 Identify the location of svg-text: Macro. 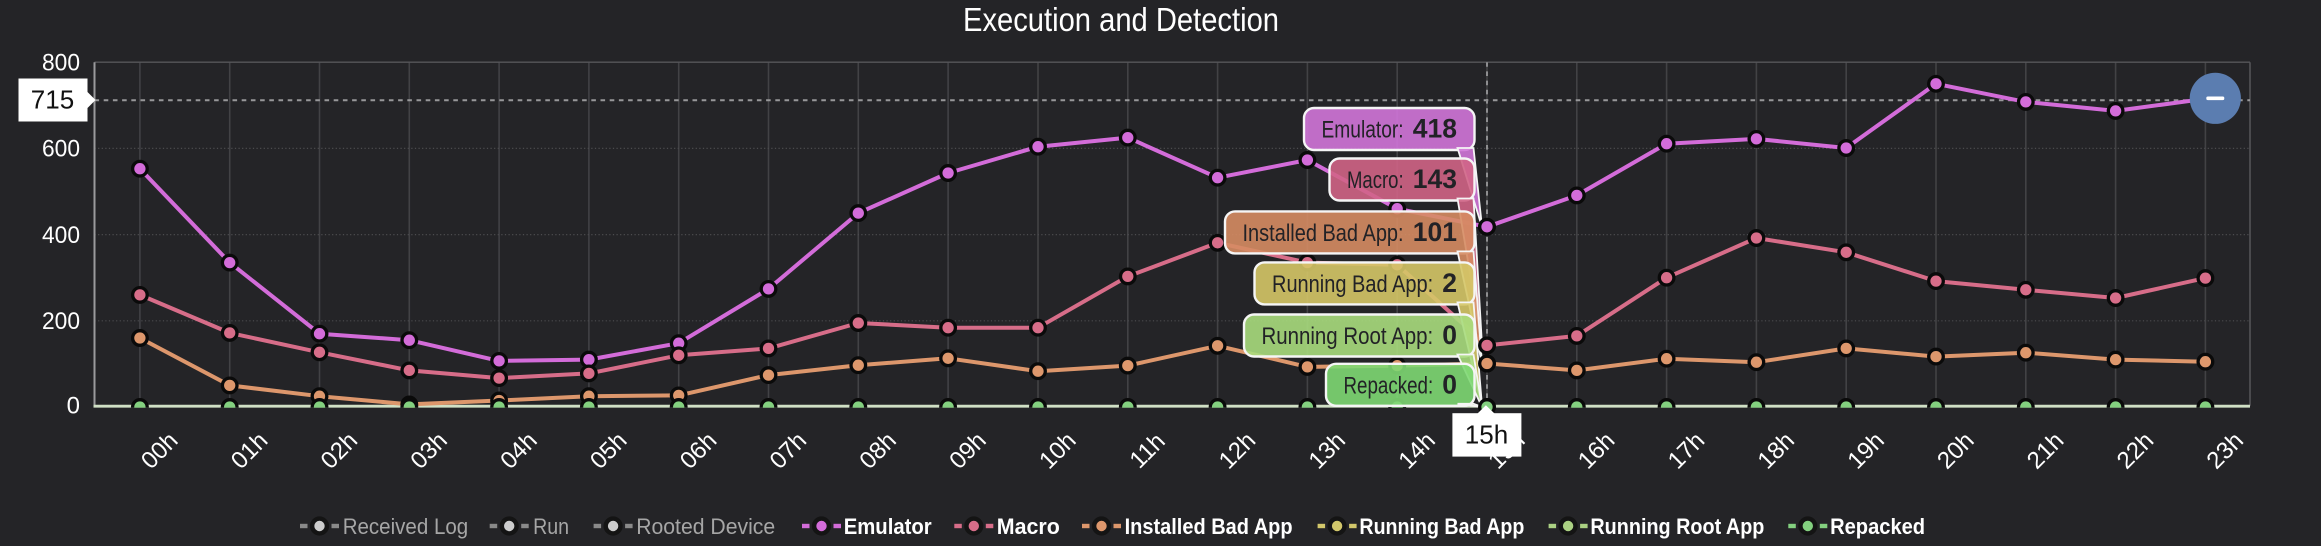
(1028, 526).